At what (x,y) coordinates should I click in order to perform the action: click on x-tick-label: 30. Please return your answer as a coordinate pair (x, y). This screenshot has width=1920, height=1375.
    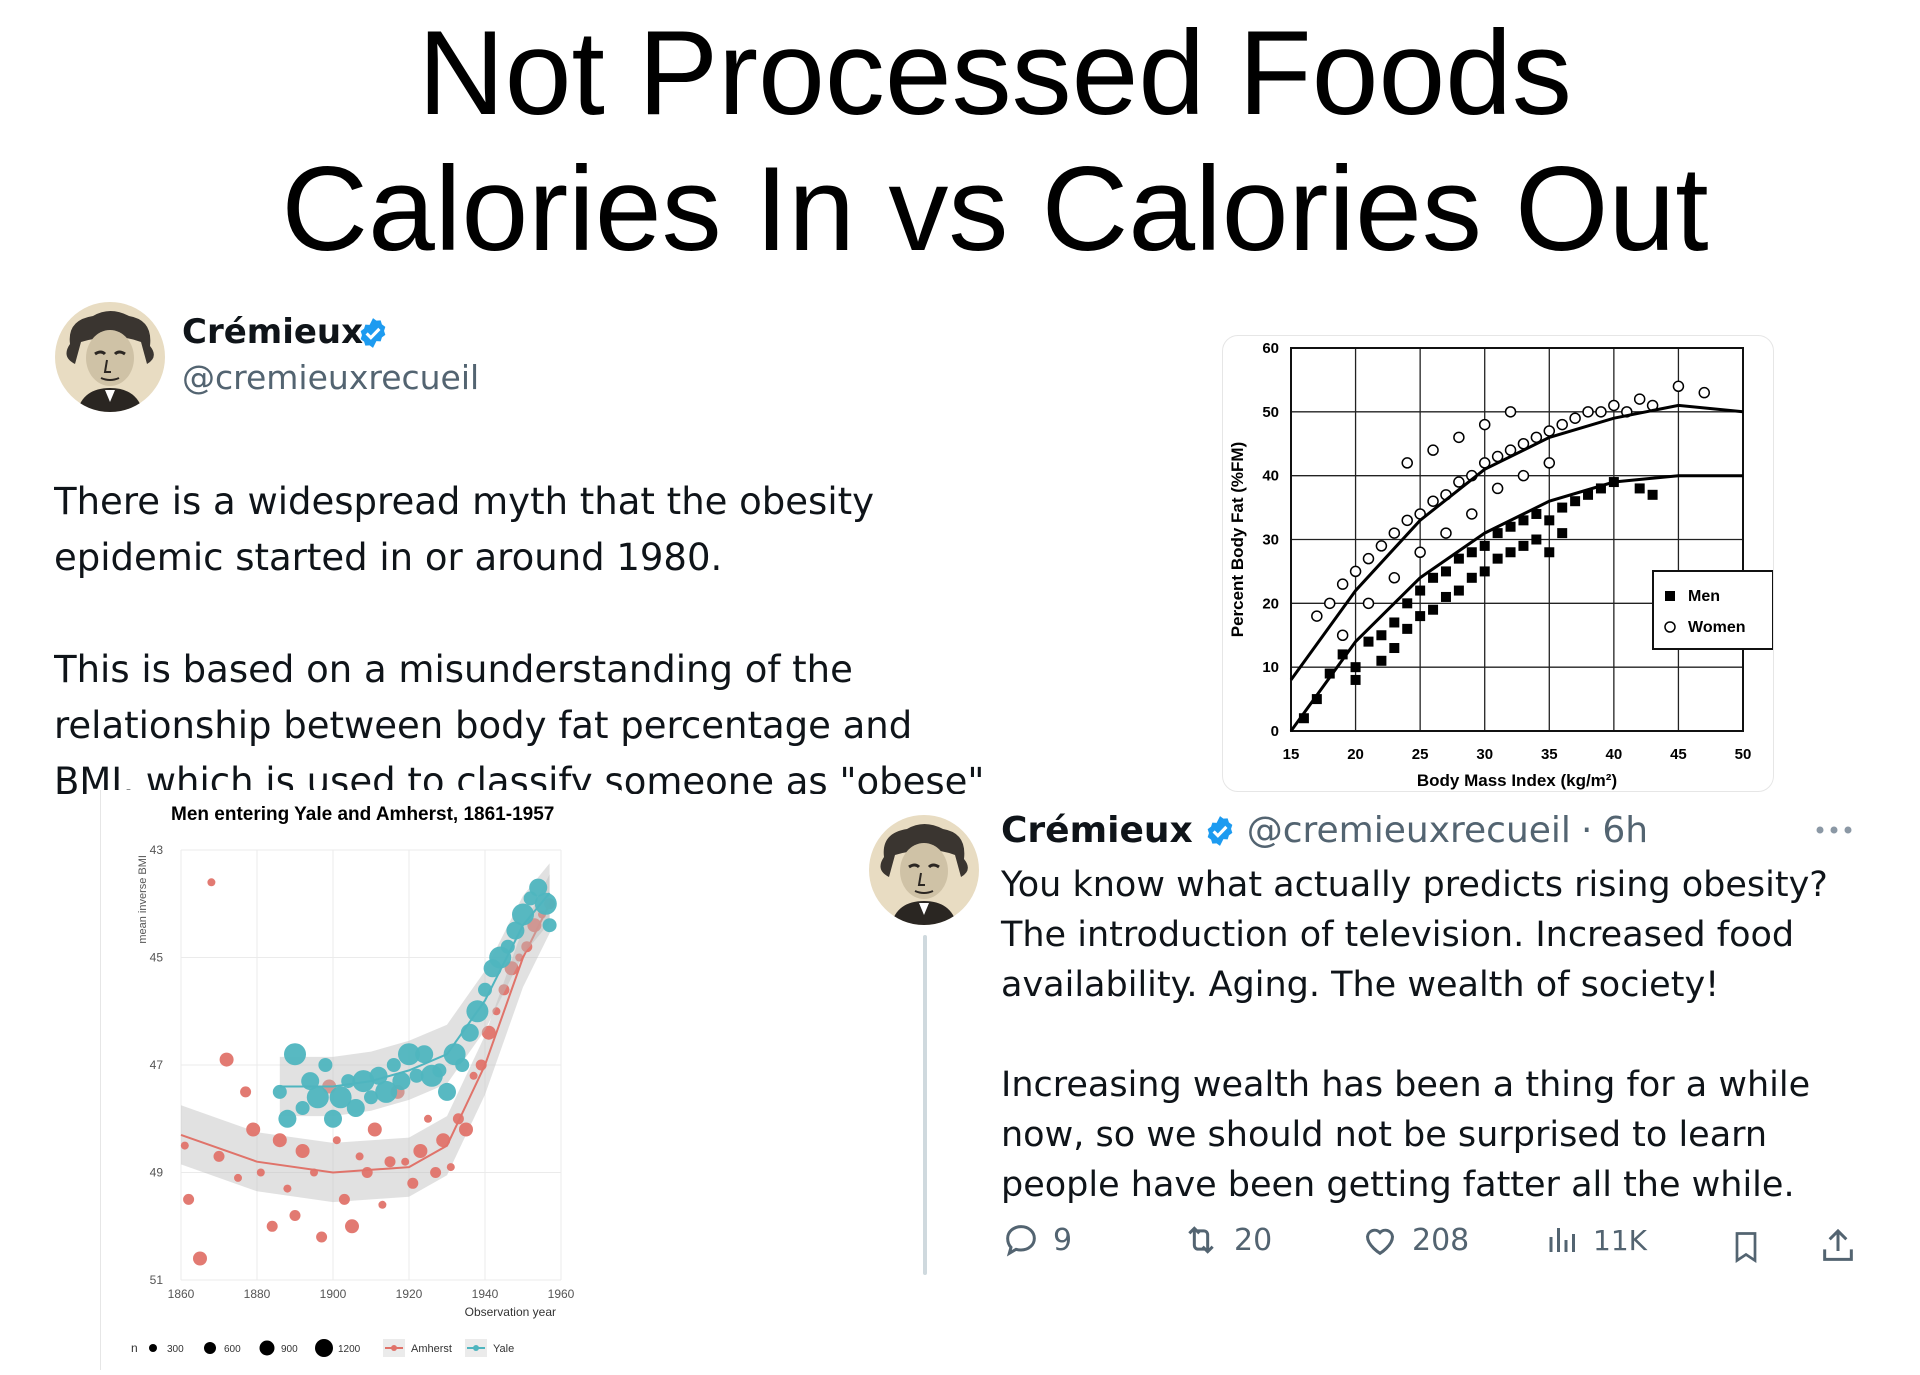
    Looking at the image, I should click on (1484, 754).